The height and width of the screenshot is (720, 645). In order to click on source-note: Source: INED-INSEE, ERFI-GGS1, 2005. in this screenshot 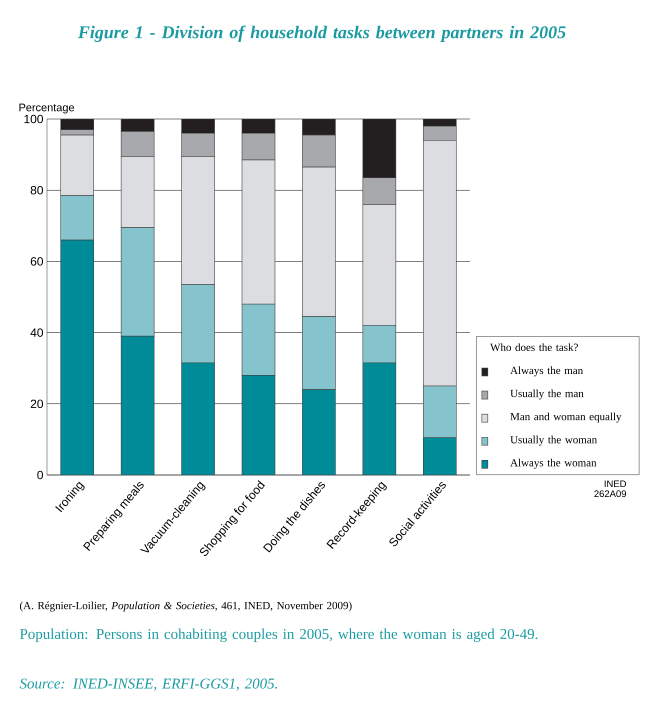, I will do `click(148, 684)`.